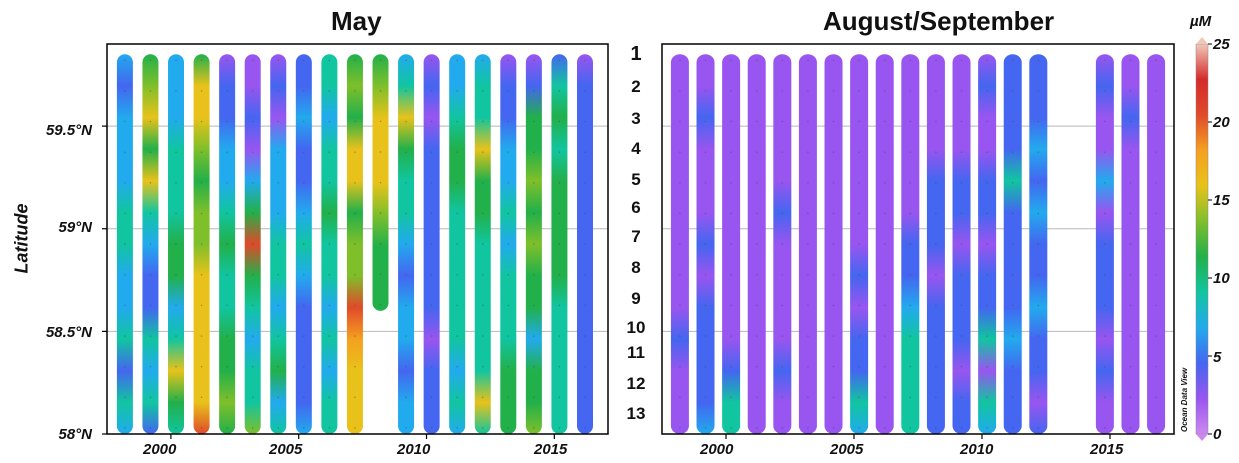  What do you see at coordinates (1201, 21) in the screenshot?
I see `colorbar-unit-label: µM` at bounding box center [1201, 21].